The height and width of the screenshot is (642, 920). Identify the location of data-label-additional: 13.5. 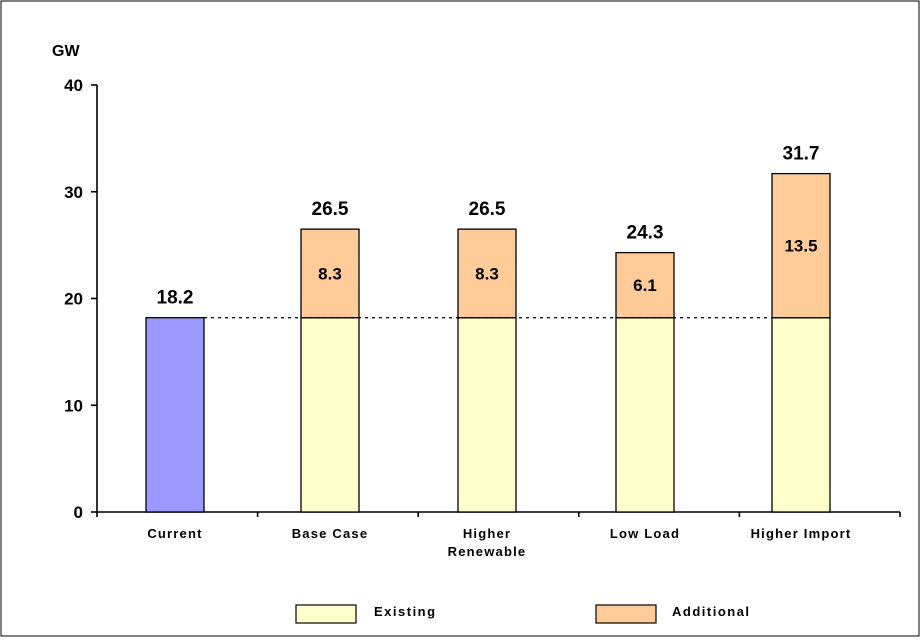
(800, 246).